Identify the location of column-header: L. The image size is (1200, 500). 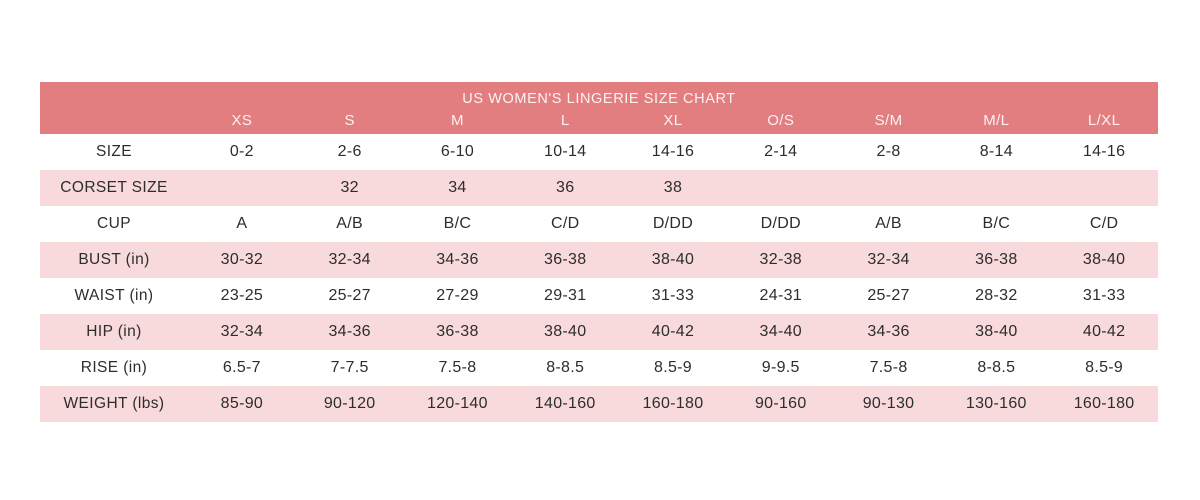
(565, 121).